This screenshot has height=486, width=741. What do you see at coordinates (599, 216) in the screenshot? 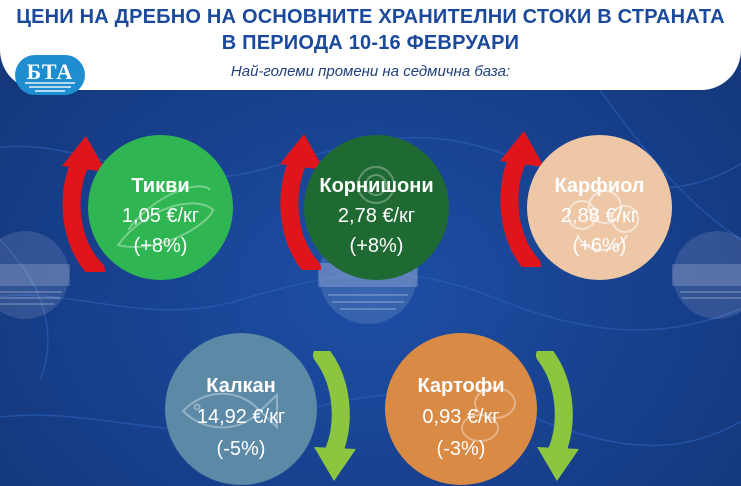
I see `item-price: 2,88 €/кг` at bounding box center [599, 216].